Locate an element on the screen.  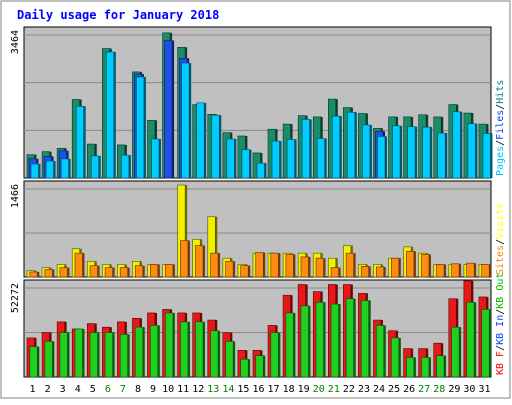
x-tick-label: 24 is located at coordinates (379, 389).